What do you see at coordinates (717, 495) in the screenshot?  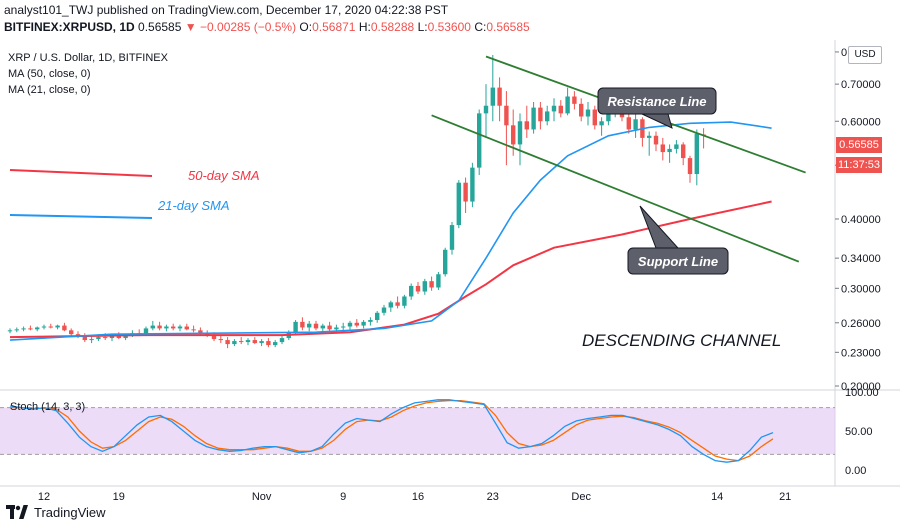 I see `time-tick-label: 14` at bounding box center [717, 495].